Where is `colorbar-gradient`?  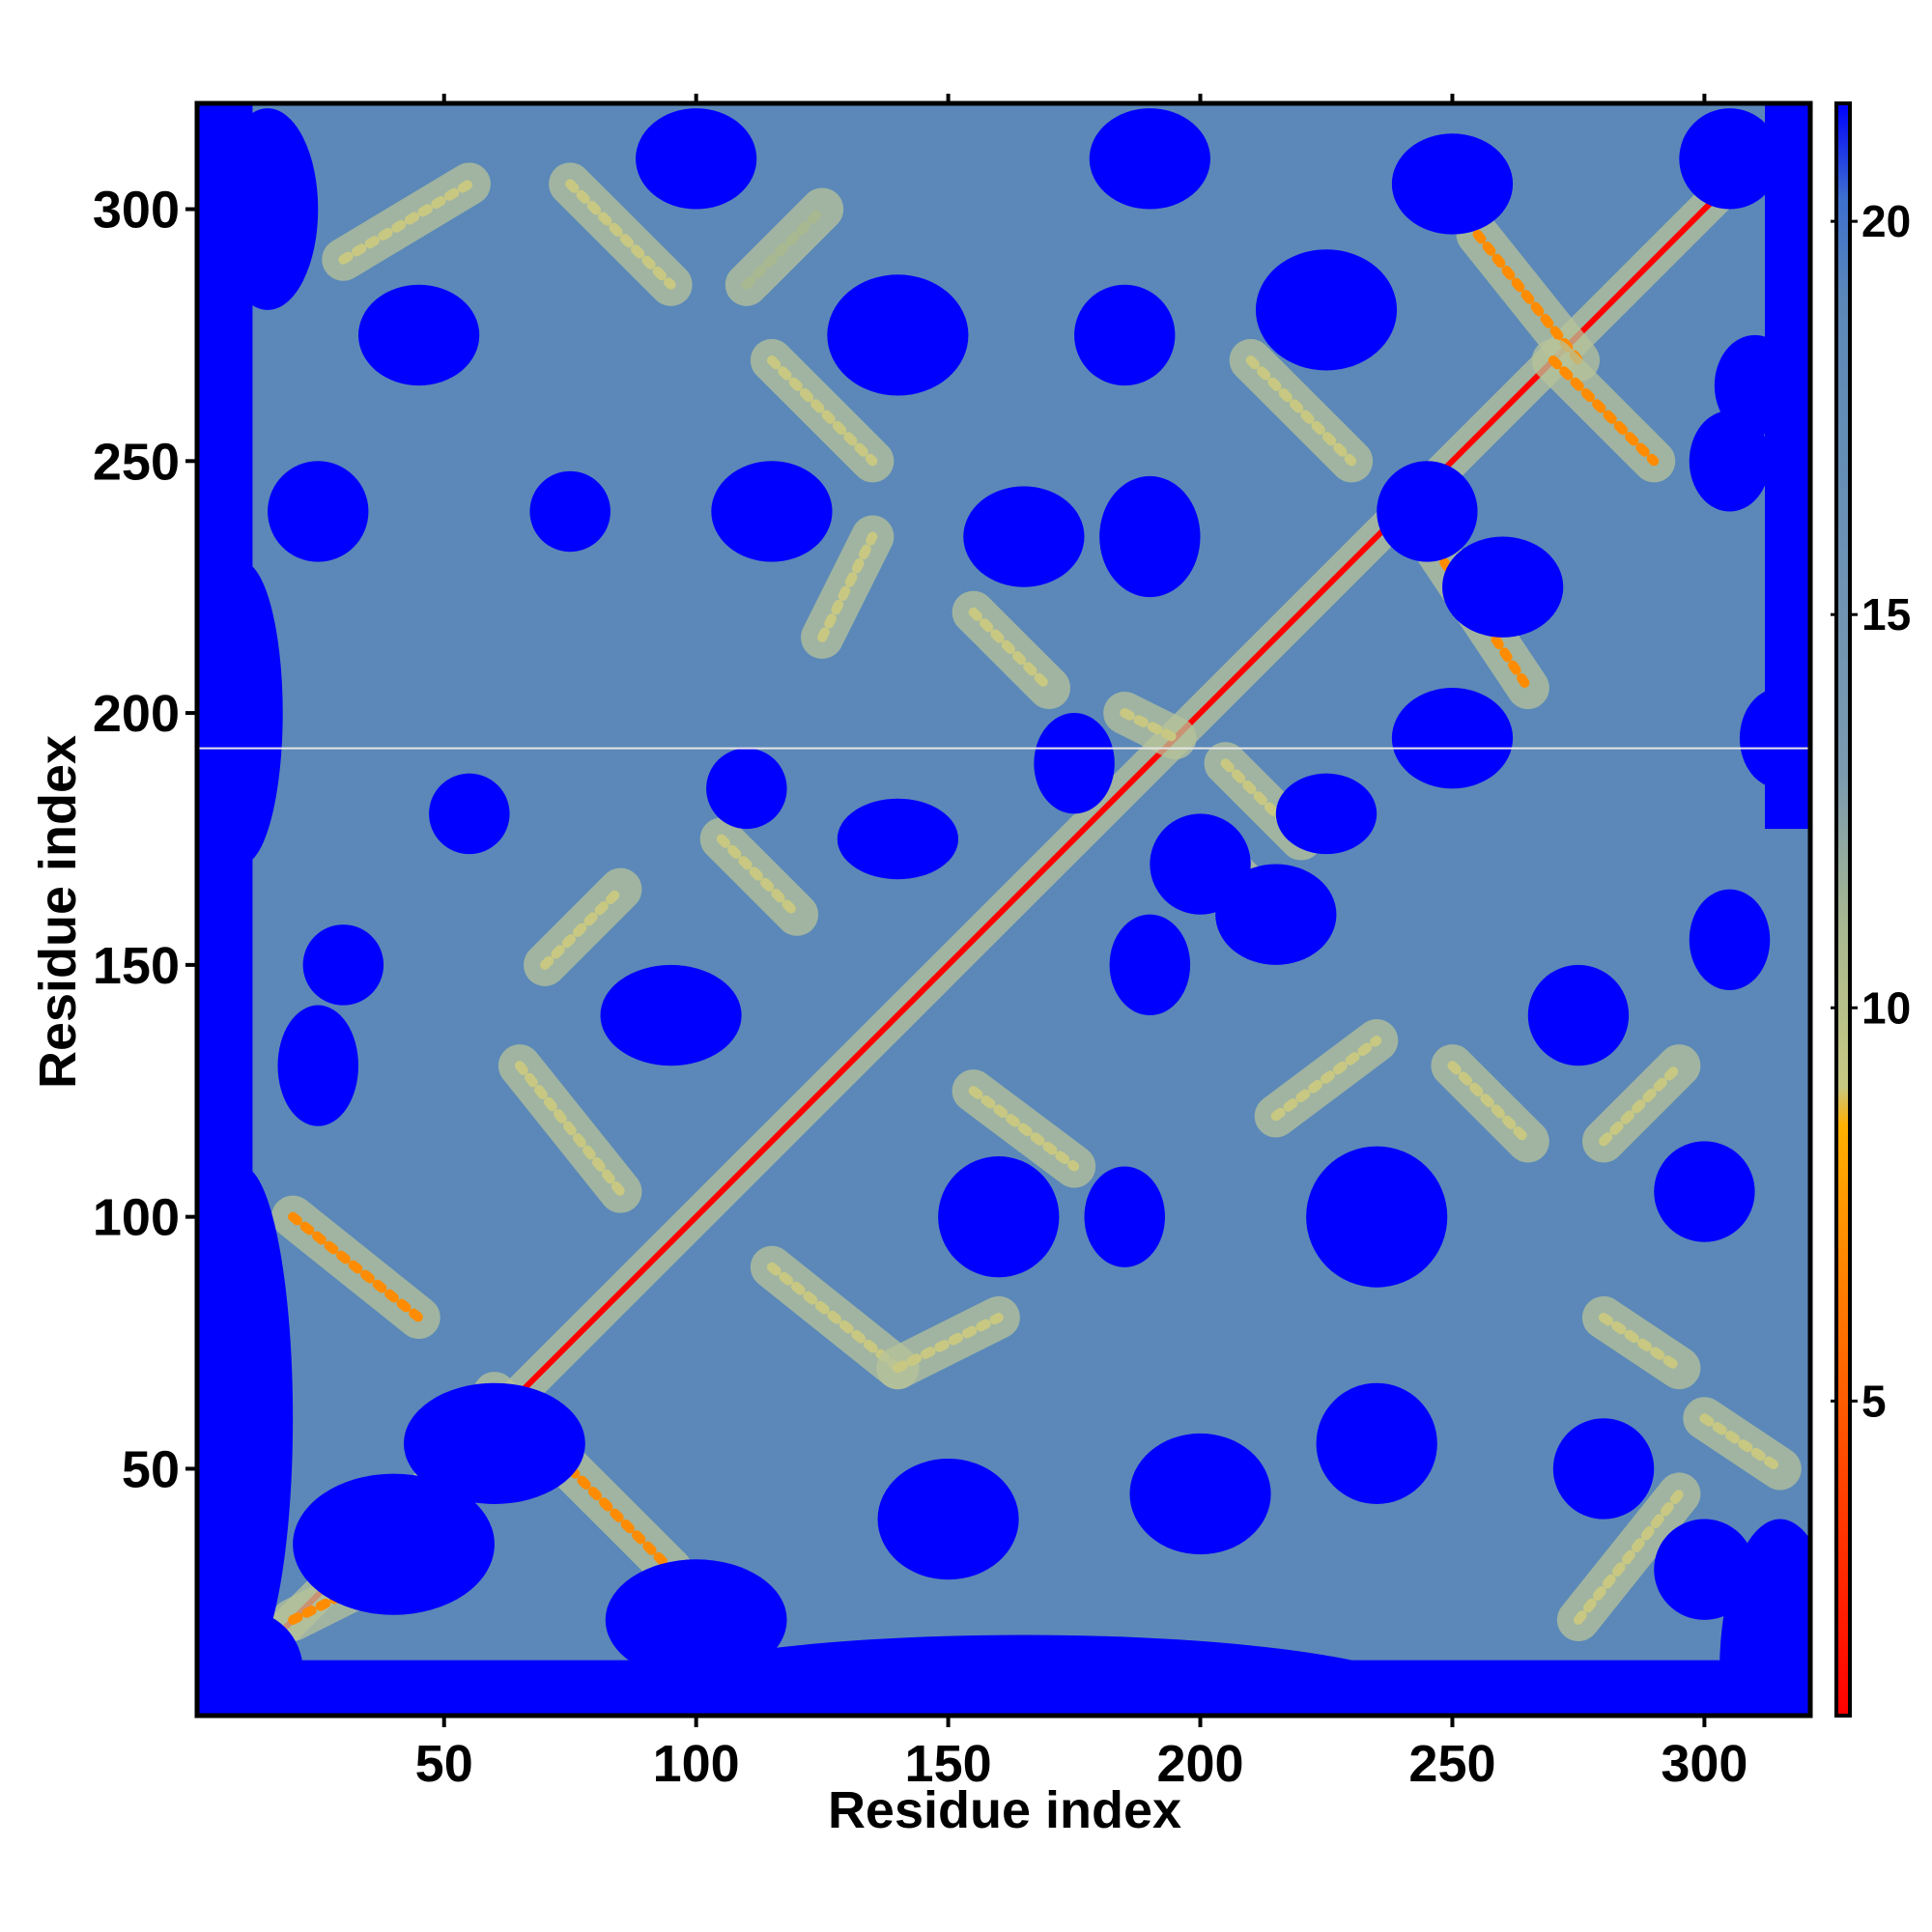 colorbar-gradient is located at coordinates (1843, 909).